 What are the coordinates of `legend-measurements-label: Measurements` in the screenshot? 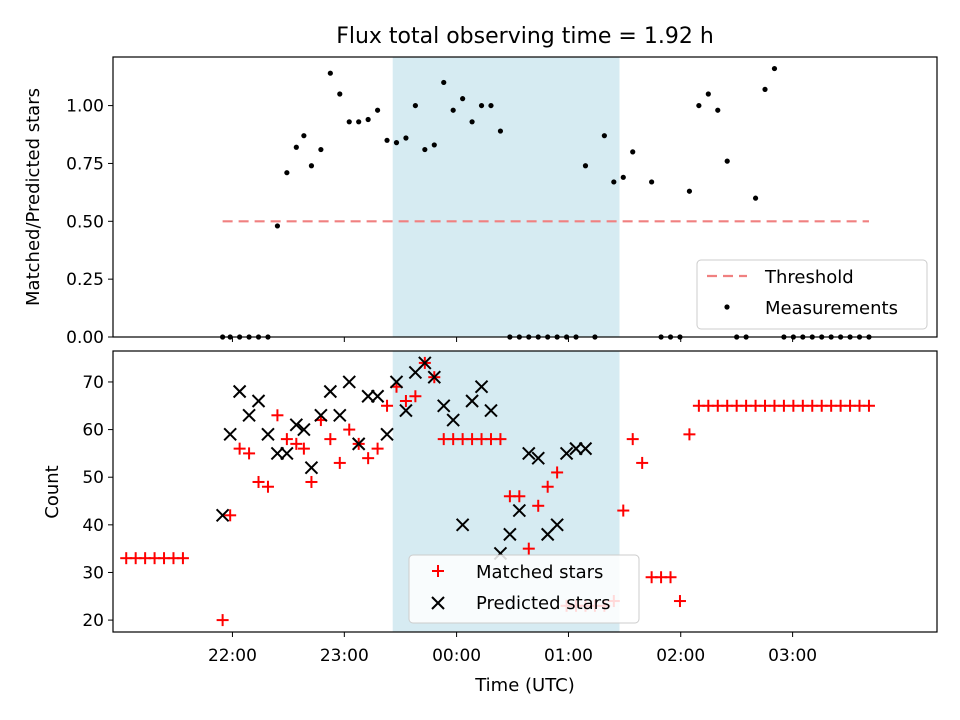 It's located at (831, 308).